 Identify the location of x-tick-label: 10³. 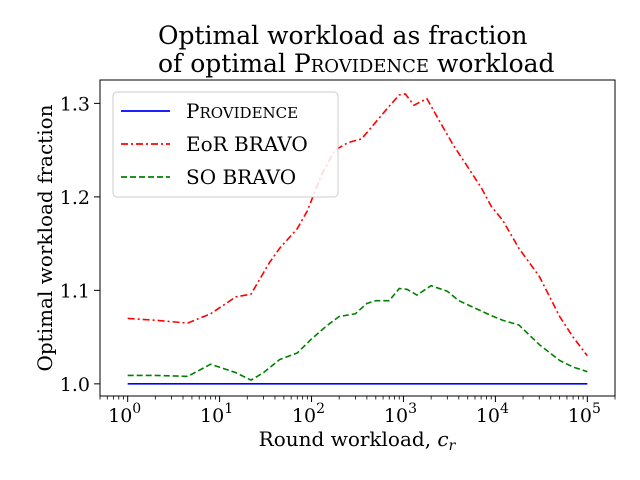
(400, 414).